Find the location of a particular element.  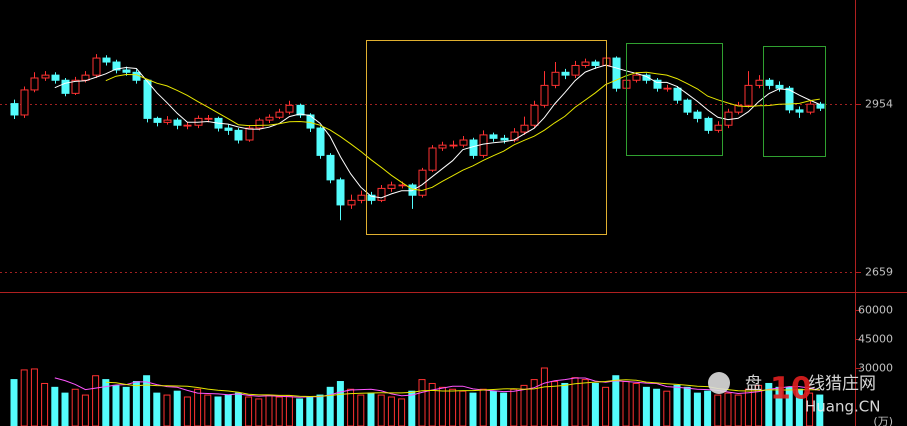

watermark-site: Huang.CN is located at coordinates (842, 407).